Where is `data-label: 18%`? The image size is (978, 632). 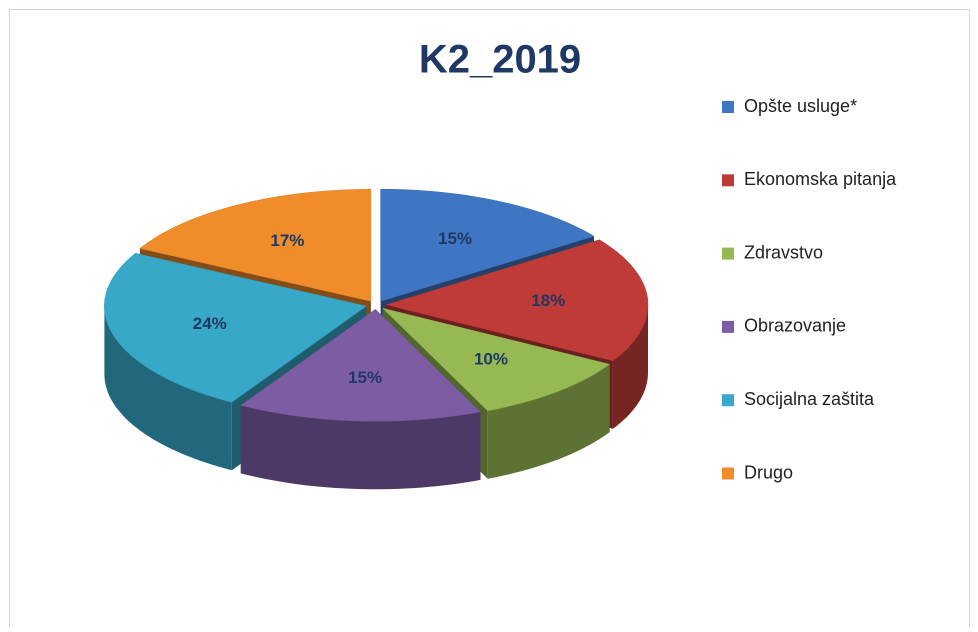 data-label: 18% is located at coordinates (548, 300).